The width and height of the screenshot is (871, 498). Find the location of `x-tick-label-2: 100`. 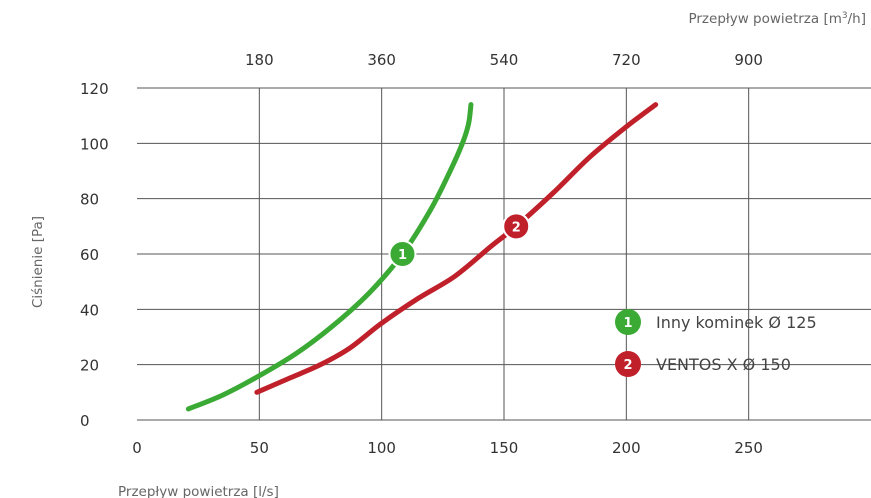

x-tick-label-2: 100 is located at coordinates (381, 448).